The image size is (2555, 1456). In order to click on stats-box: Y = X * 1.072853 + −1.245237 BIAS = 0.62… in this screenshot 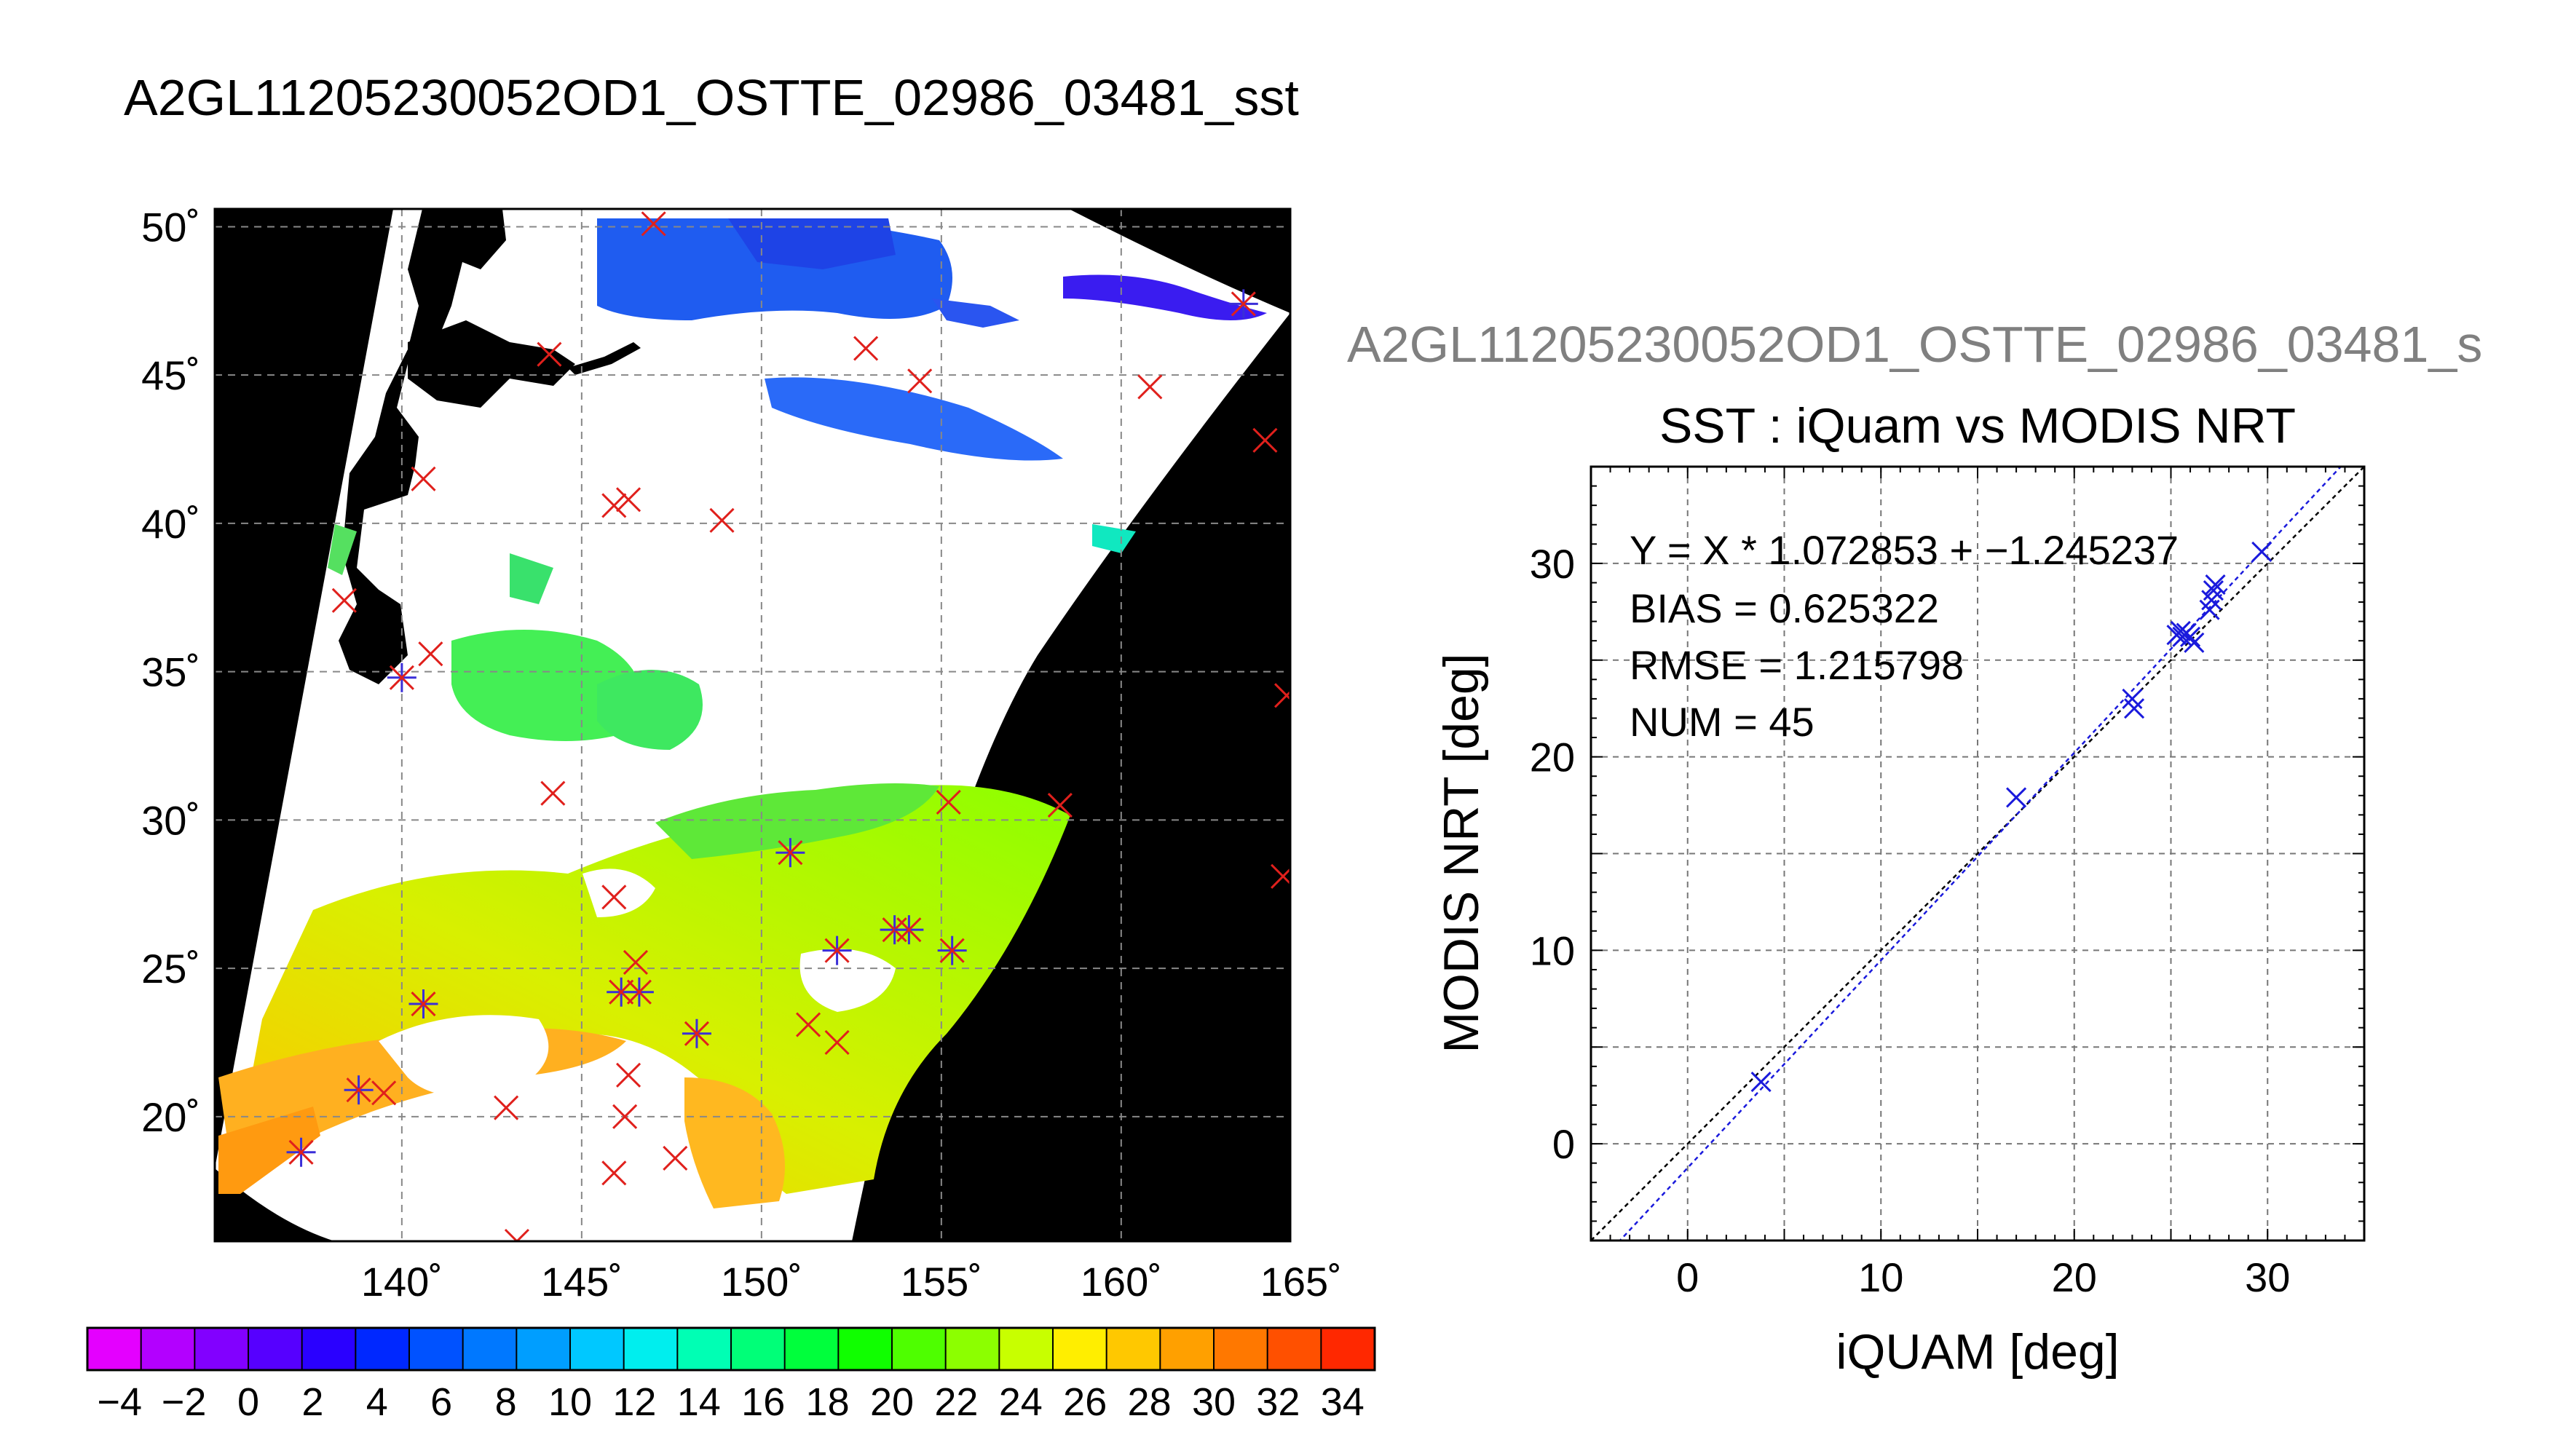, I will do `click(1904, 636)`.